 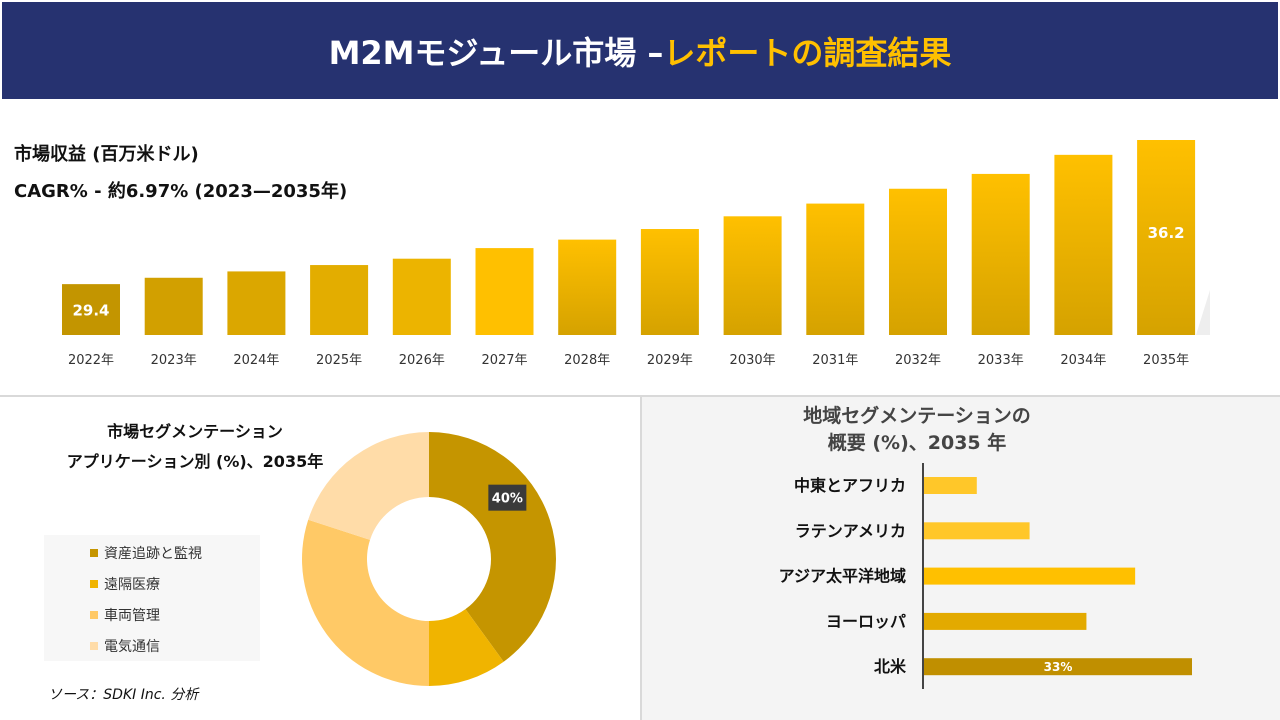 What do you see at coordinates (753, 360) in the screenshot?
I see `year-tick-label: 2030年` at bounding box center [753, 360].